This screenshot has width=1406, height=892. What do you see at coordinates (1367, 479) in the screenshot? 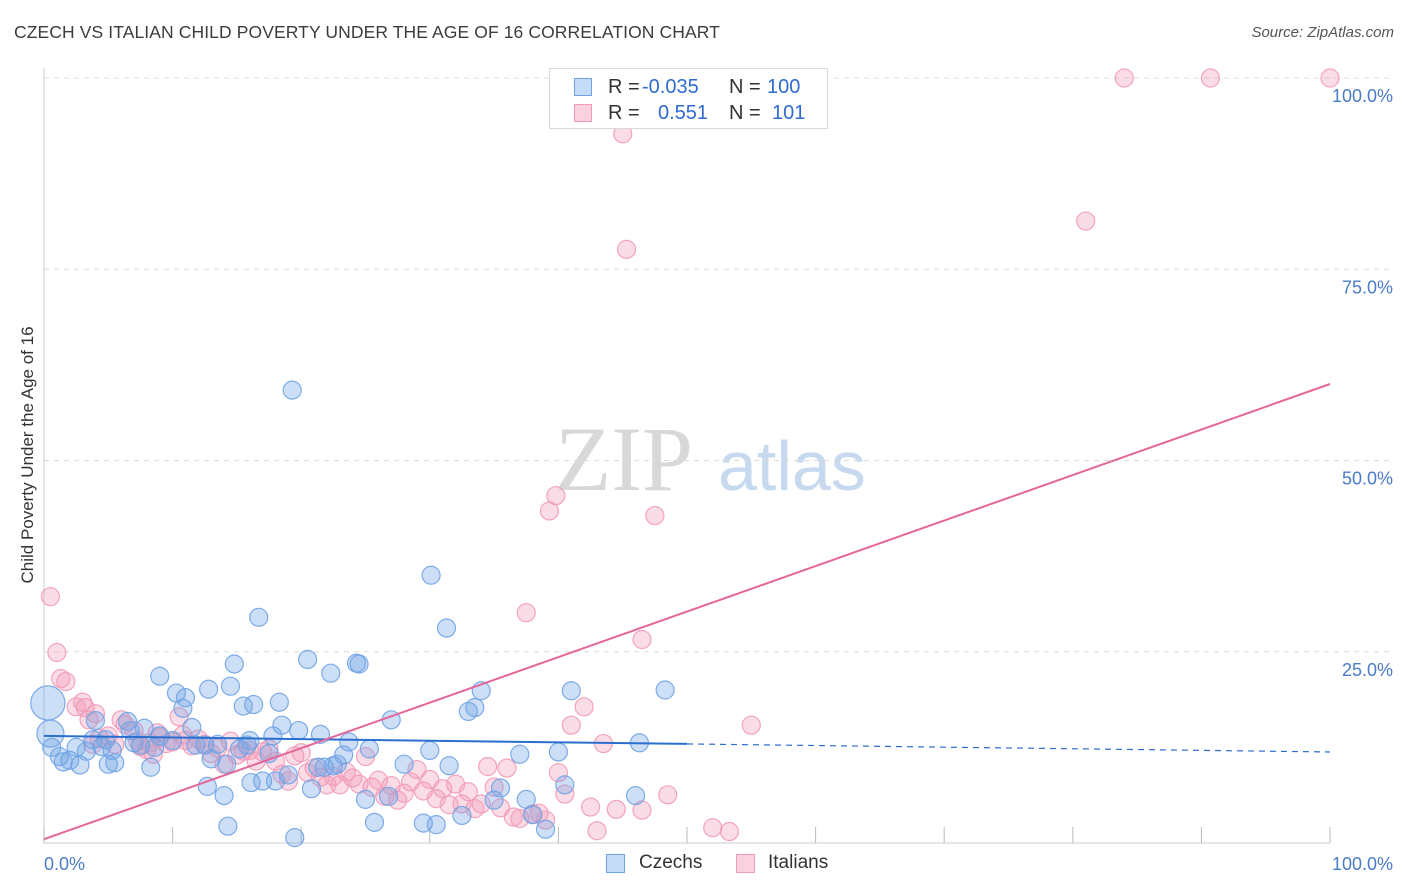
I see `y-tick-label: 50.0%` at bounding box center [1367, 479].